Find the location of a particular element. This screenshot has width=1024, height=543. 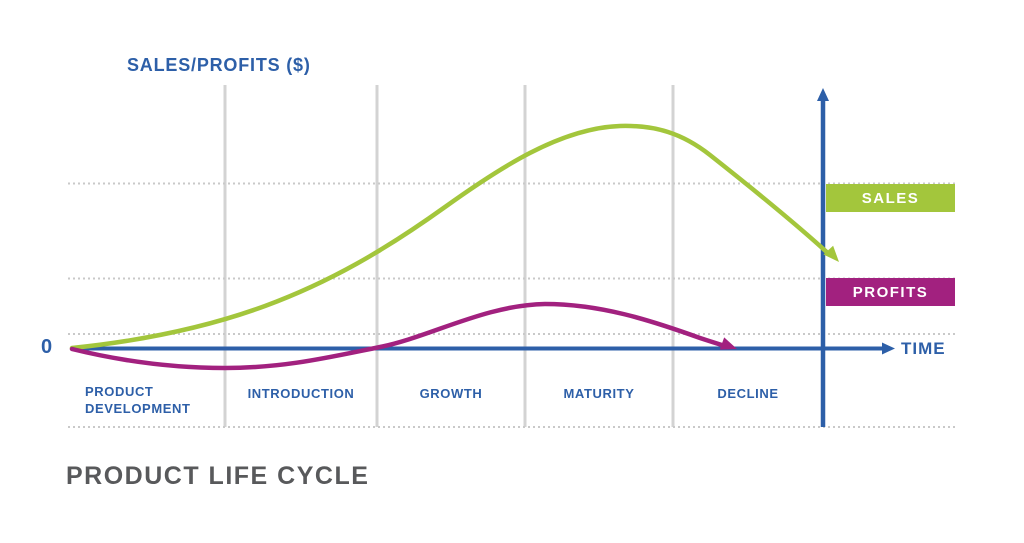

legend-profits-box: PROFITS is located at coordinates (890, 292).